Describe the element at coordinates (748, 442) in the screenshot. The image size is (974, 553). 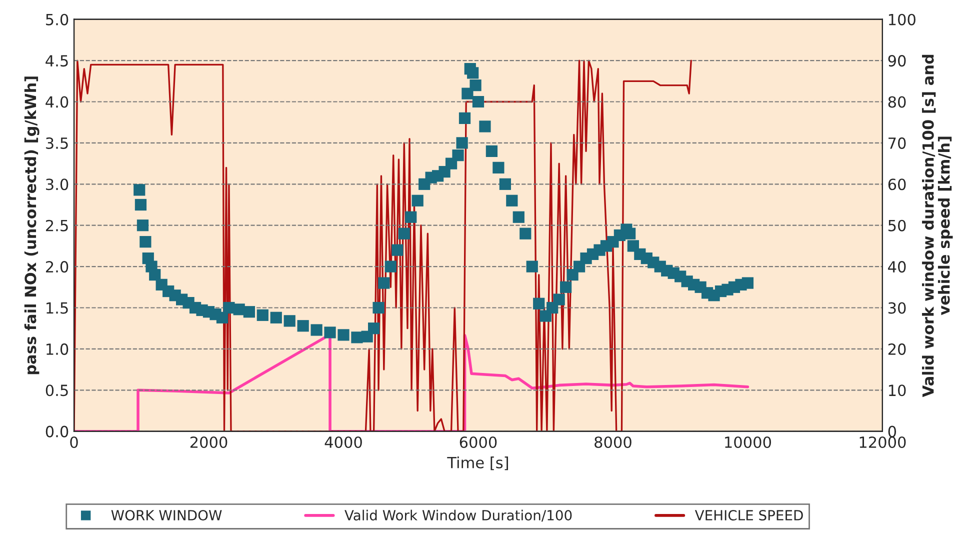
I see `x-tick-label: 10000` at that location.